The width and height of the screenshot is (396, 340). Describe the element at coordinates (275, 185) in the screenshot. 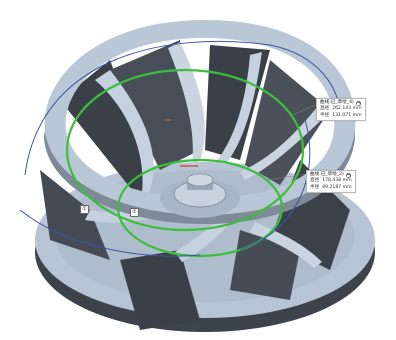

I see `blue-curve-right` at that location.